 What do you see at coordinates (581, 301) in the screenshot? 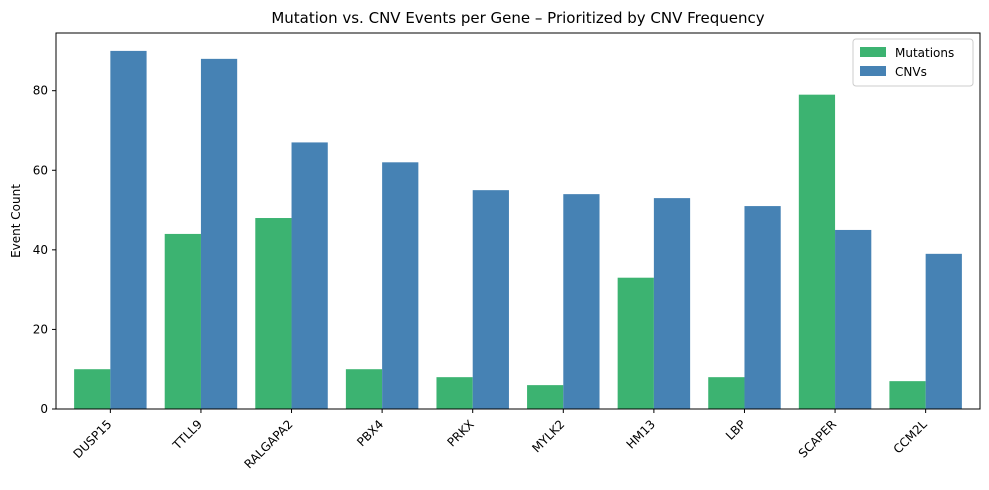
I see `bar-cnvs-mylk2` at bounding box center [581, 301].